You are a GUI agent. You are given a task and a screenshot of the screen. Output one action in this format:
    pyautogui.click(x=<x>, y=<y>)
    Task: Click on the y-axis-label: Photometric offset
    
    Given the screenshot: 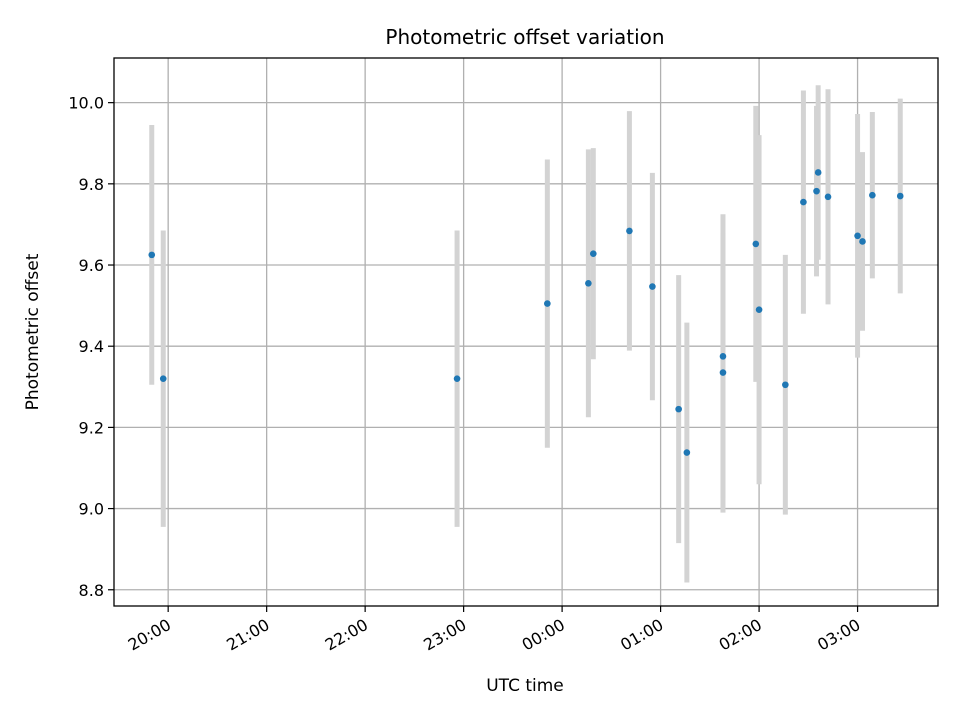 What is the action you would take?
    pyautogui.click(x=33, y=331)
    